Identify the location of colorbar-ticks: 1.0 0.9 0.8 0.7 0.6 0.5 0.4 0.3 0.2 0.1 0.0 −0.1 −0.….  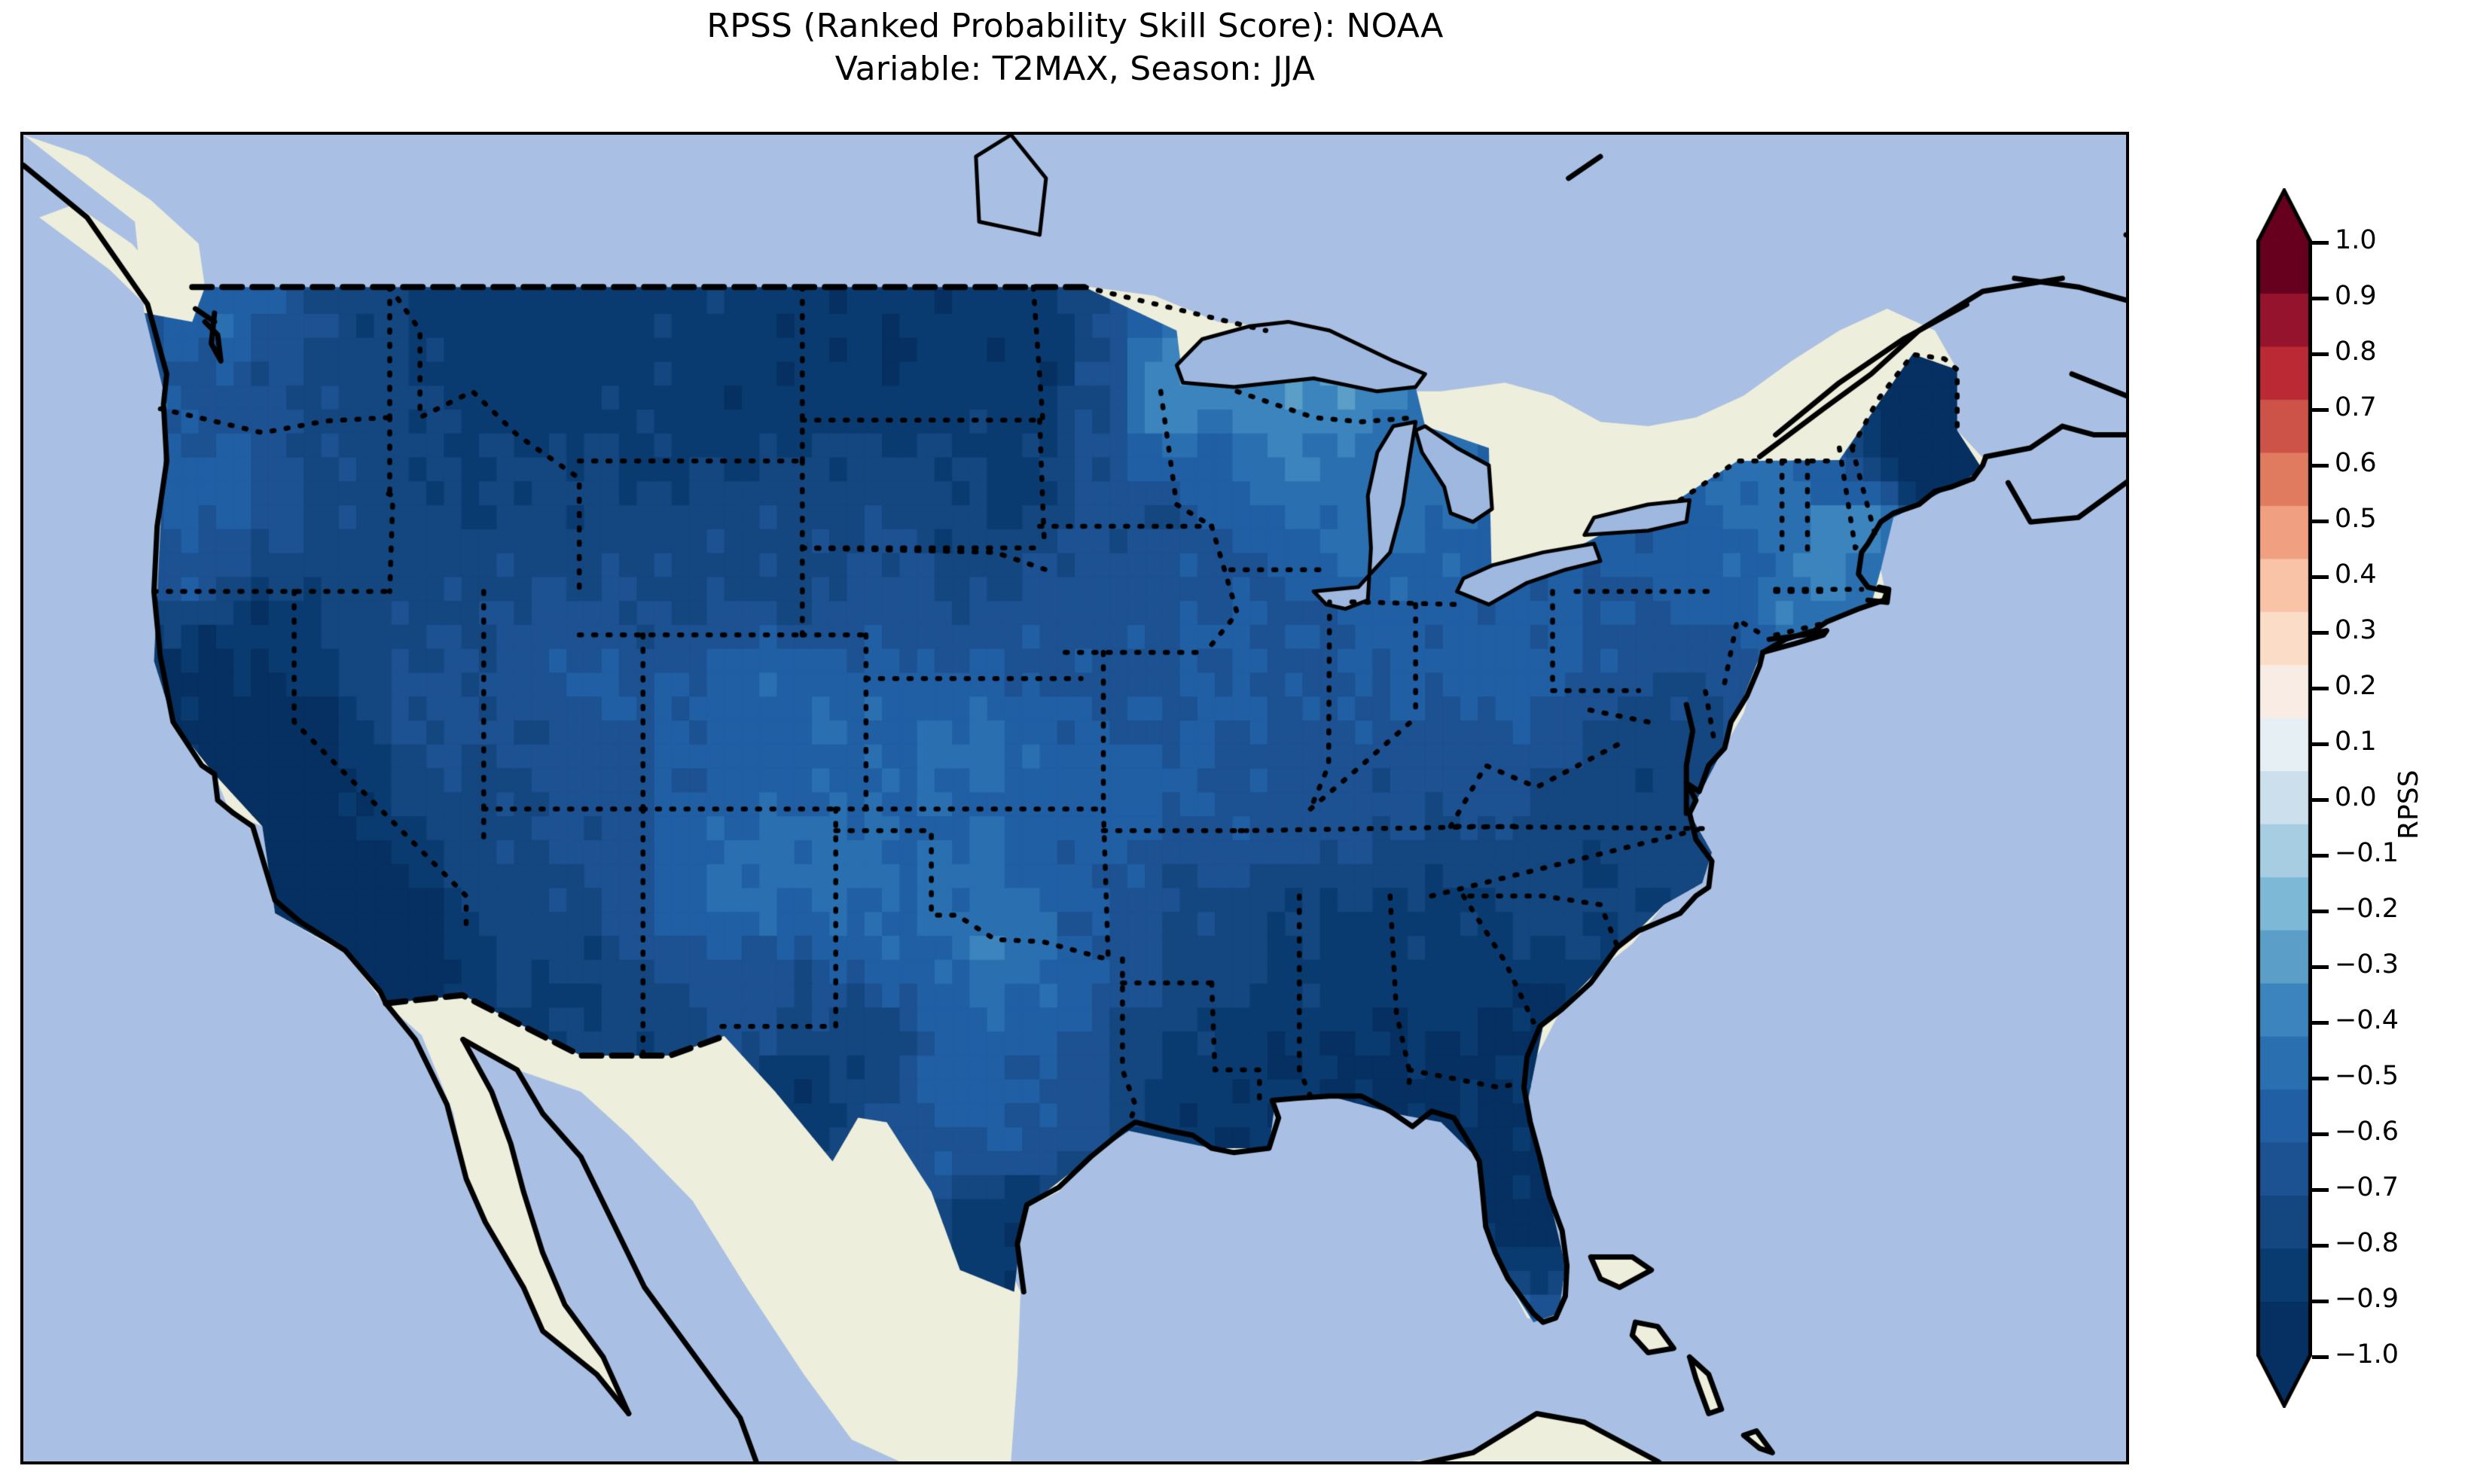
(2365, 798).